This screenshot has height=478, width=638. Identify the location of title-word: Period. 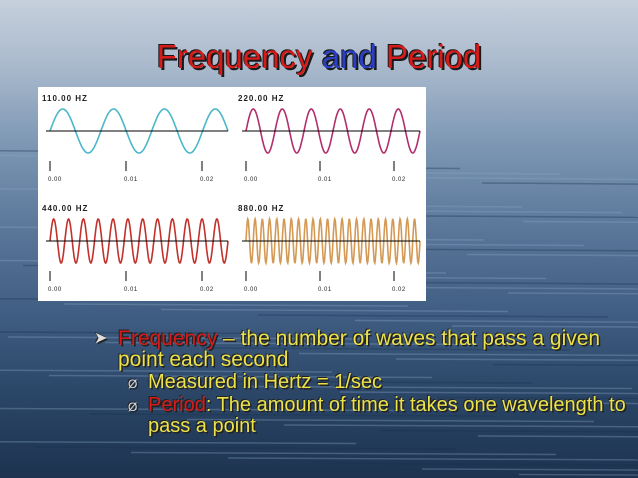
(433, 56).